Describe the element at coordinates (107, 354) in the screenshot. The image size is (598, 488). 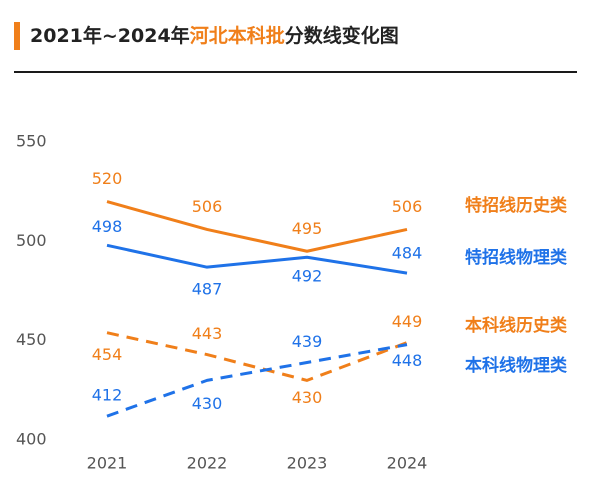
I see `data-label: 454` at that location.